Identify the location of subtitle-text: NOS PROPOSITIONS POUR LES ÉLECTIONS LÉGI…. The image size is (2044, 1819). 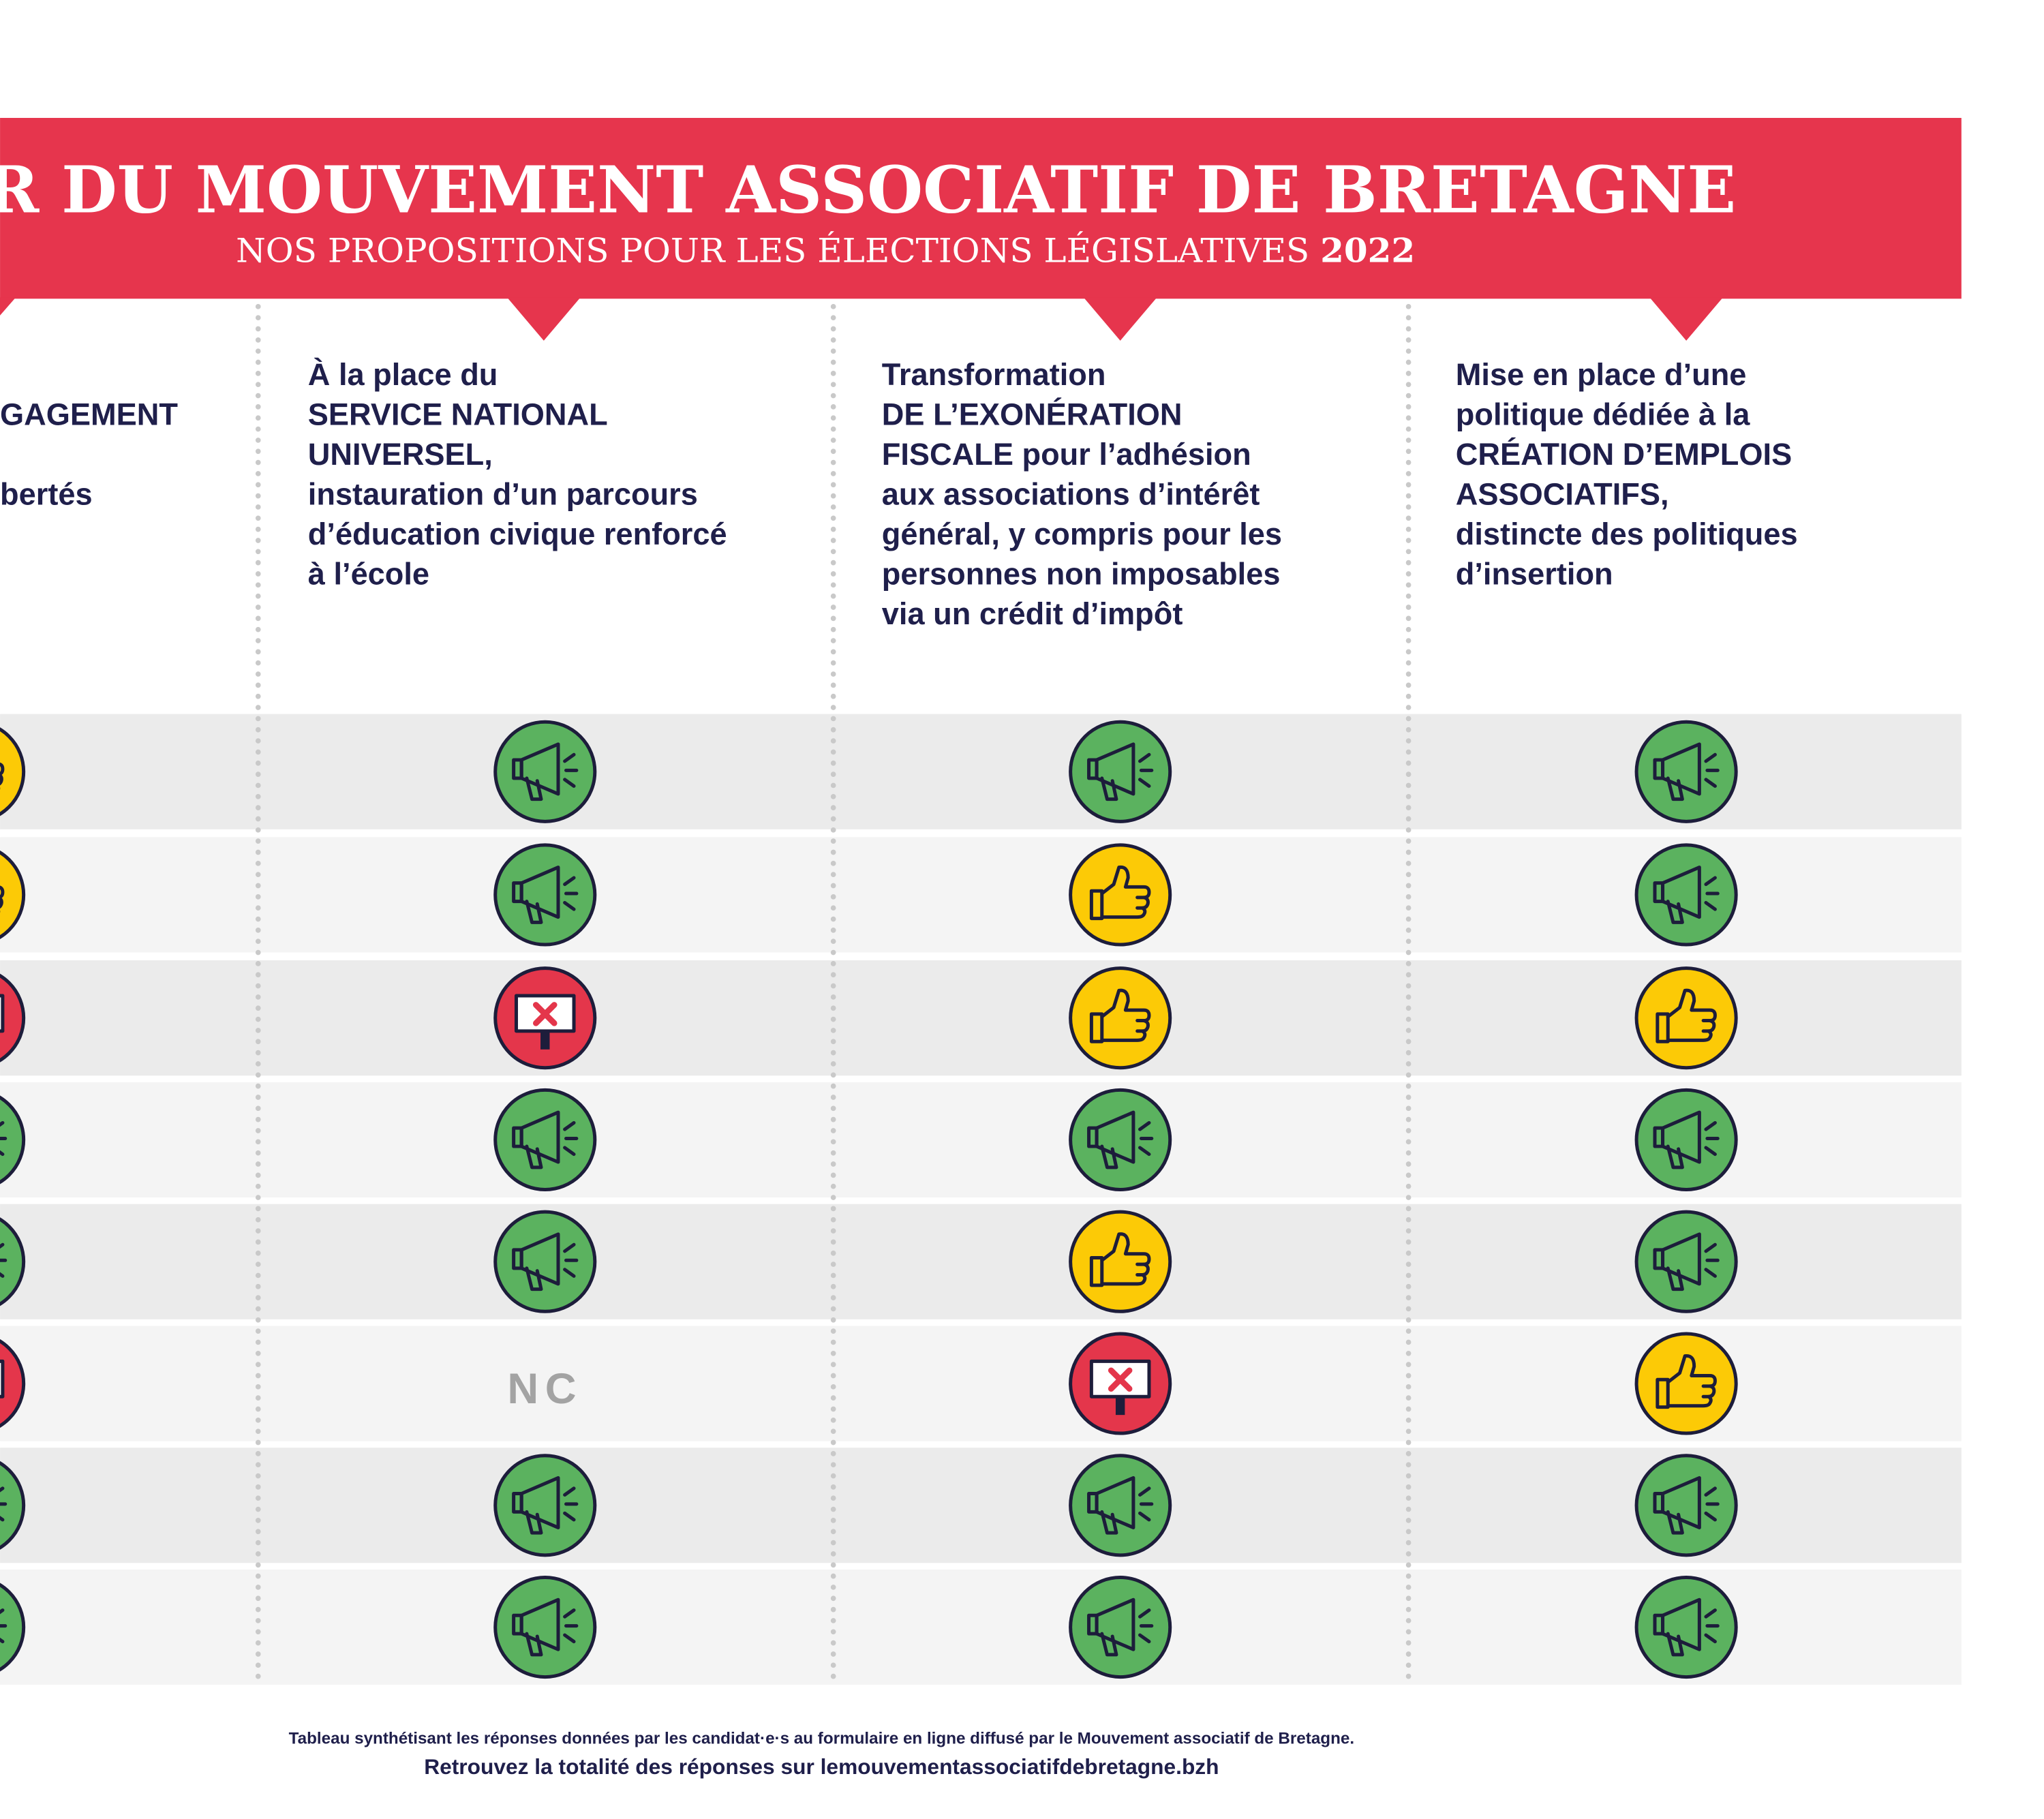
(772, 250).